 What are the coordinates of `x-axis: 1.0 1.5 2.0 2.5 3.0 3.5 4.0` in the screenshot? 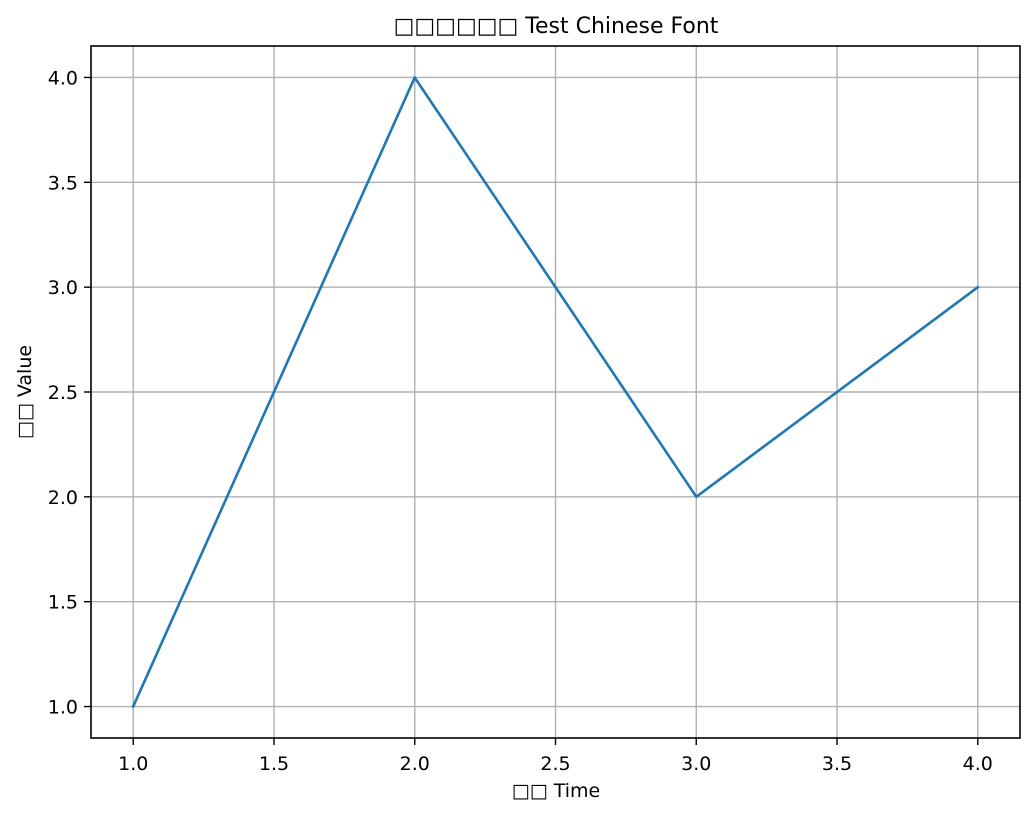 It's located at (555, 756).